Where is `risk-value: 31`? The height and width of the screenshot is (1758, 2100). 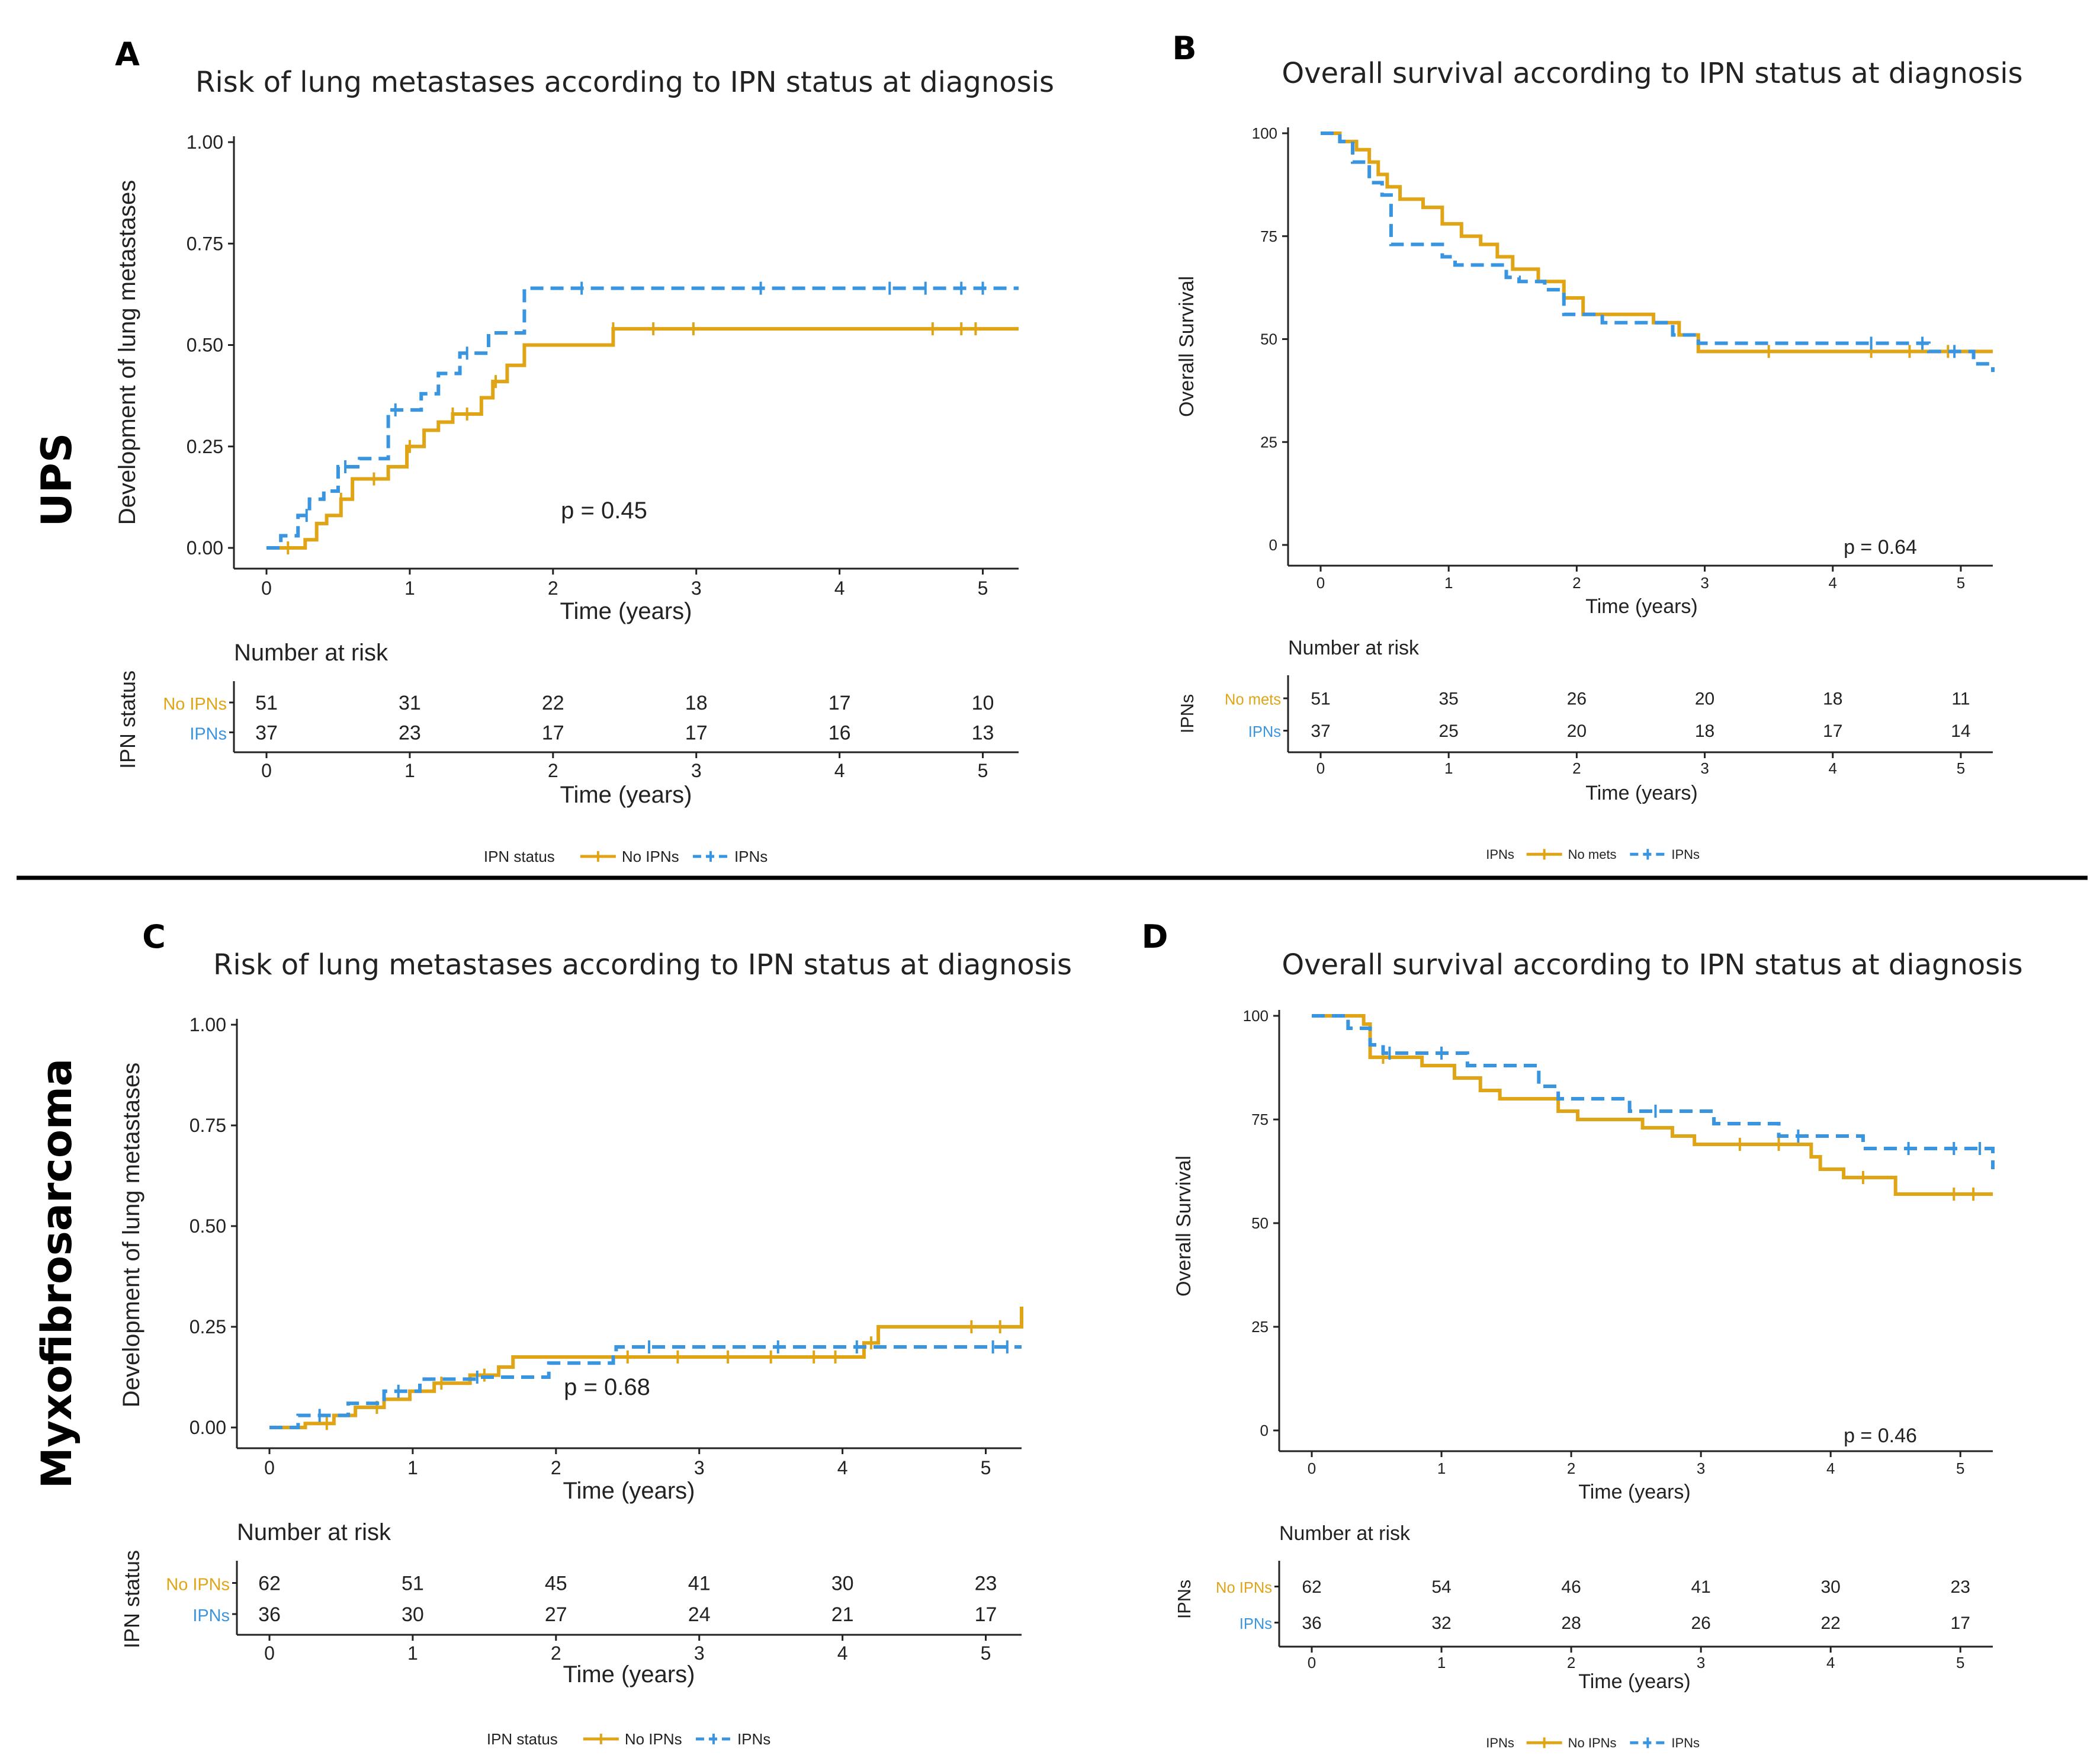
risk-value: 31 is located at coordinates (410, 703).